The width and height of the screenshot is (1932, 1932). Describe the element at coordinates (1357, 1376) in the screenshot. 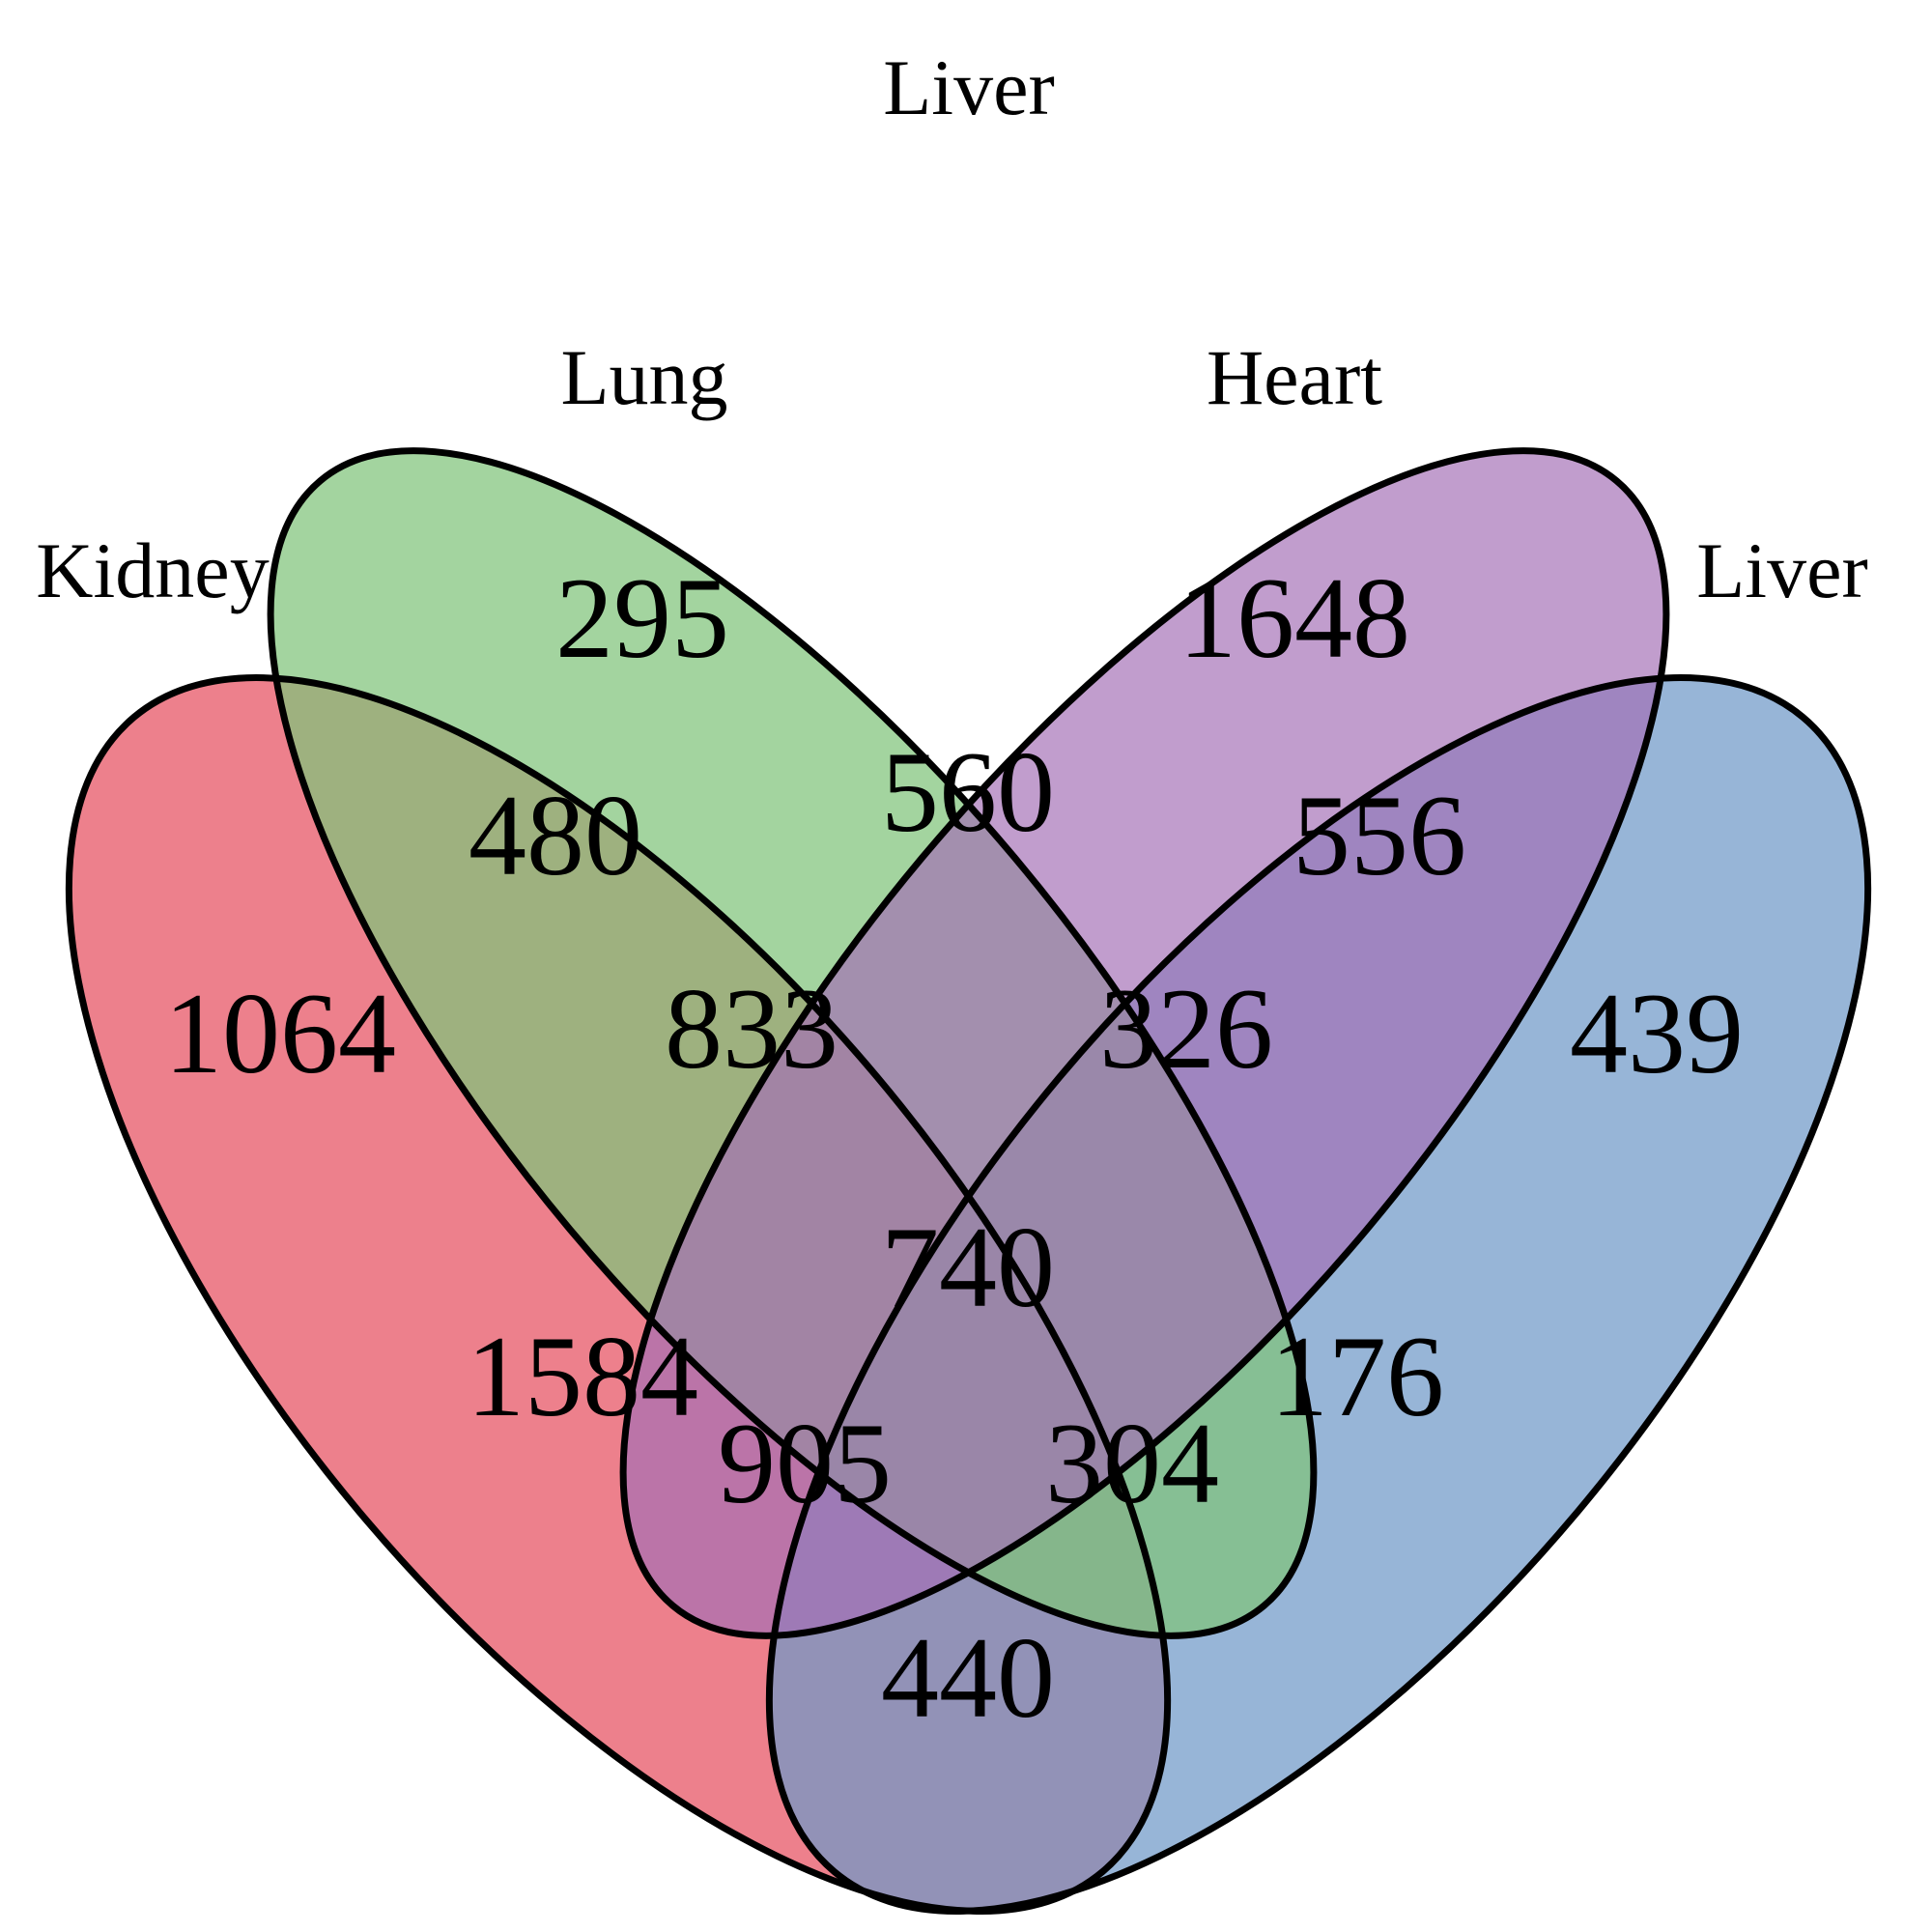

I see `count-lung-liver: 176` at that location.